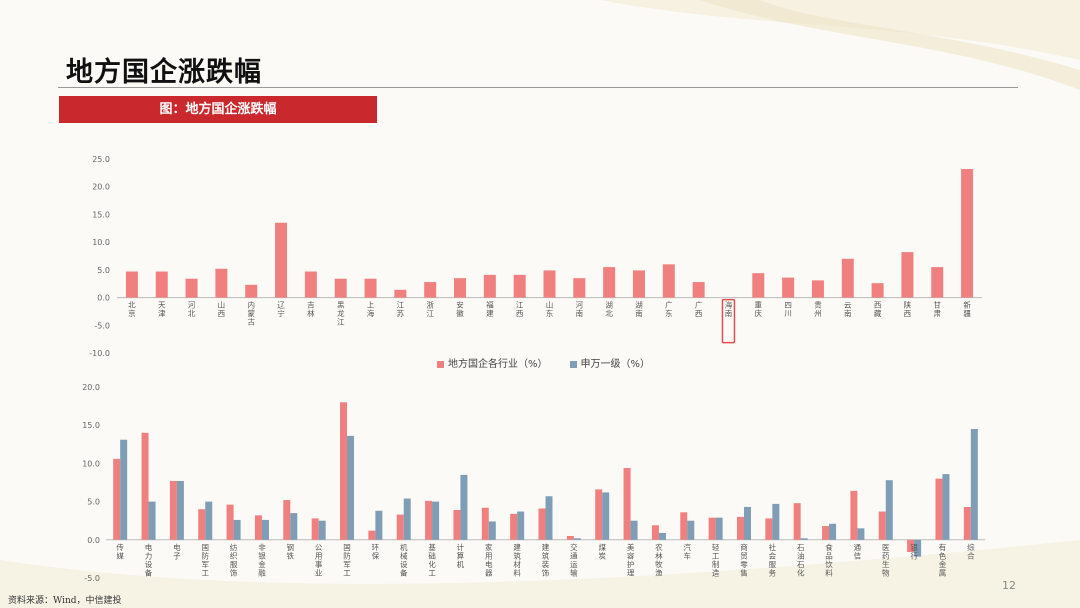 The width and height of the screenshot is (1080, 608). Describe the element at coordinates (120, 551) in the screenshot. I see `x-tick-label: 传媒` at that location.